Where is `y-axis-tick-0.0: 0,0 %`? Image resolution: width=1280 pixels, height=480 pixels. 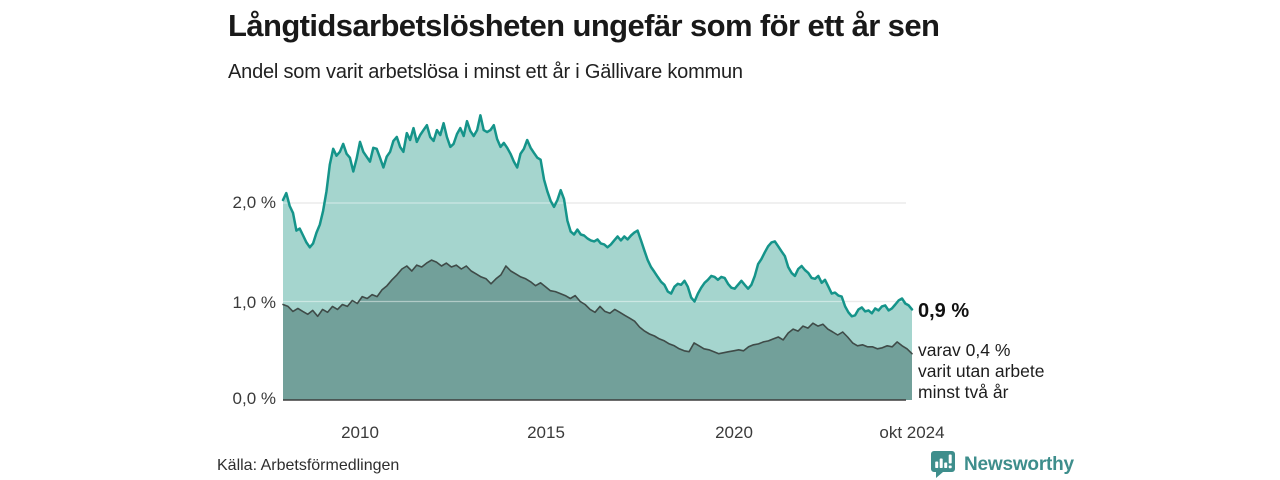 y-axis-tick-0.0: 0,0 % is located at coordinates (254, 398).